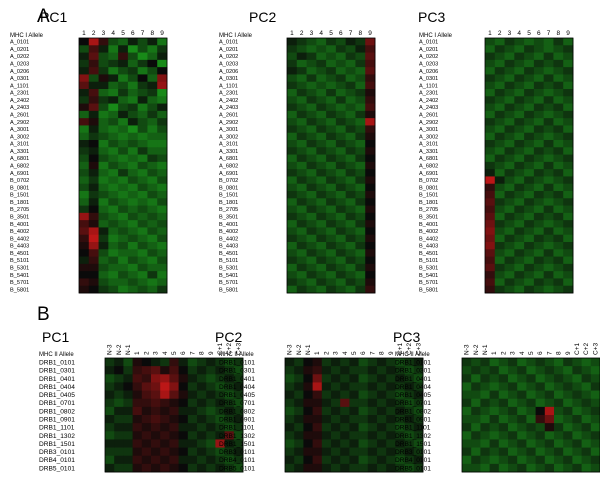 The image size is (600, 504). Describe the element at coordinates (123, 165) in the screenshot. I see `heatmap-frame-a-pc1` at that location.